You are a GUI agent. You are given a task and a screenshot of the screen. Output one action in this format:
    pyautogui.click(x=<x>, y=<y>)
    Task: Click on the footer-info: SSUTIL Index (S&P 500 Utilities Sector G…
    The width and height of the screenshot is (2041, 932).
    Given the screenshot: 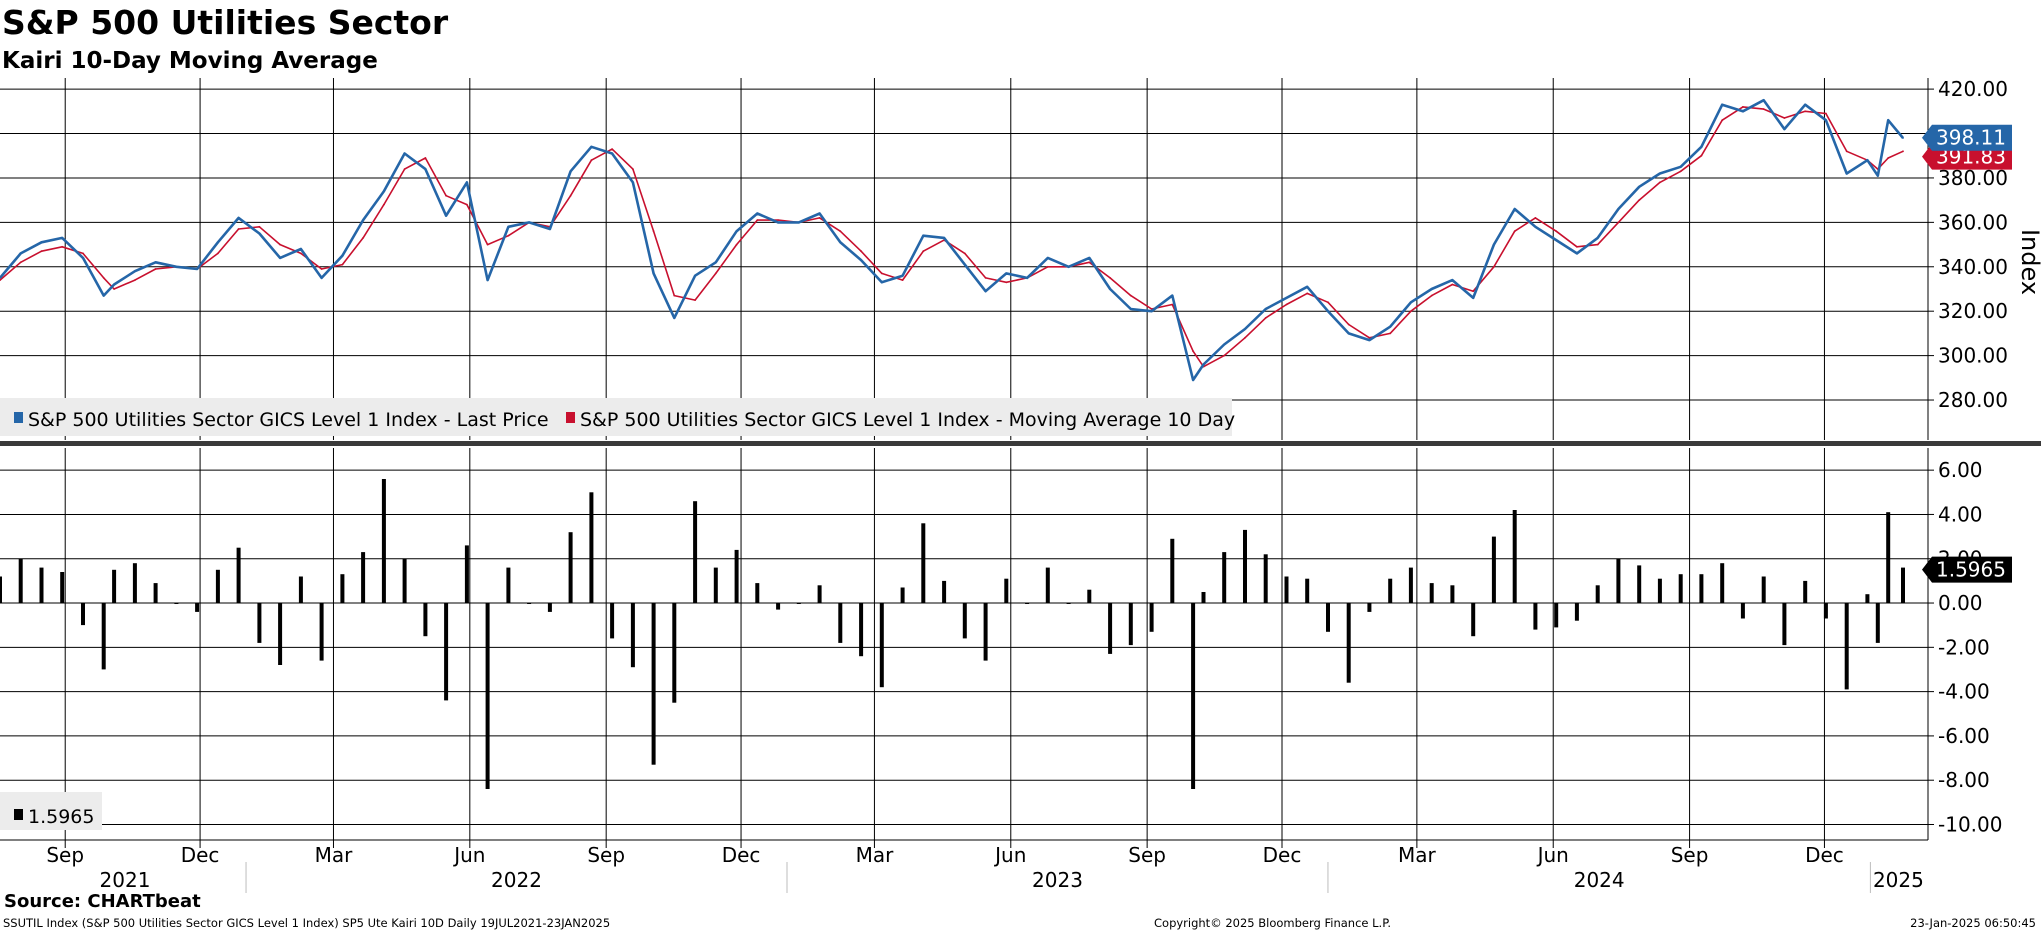 What is the action you would take?
    pyautogui.click(x=306, y=923)
    